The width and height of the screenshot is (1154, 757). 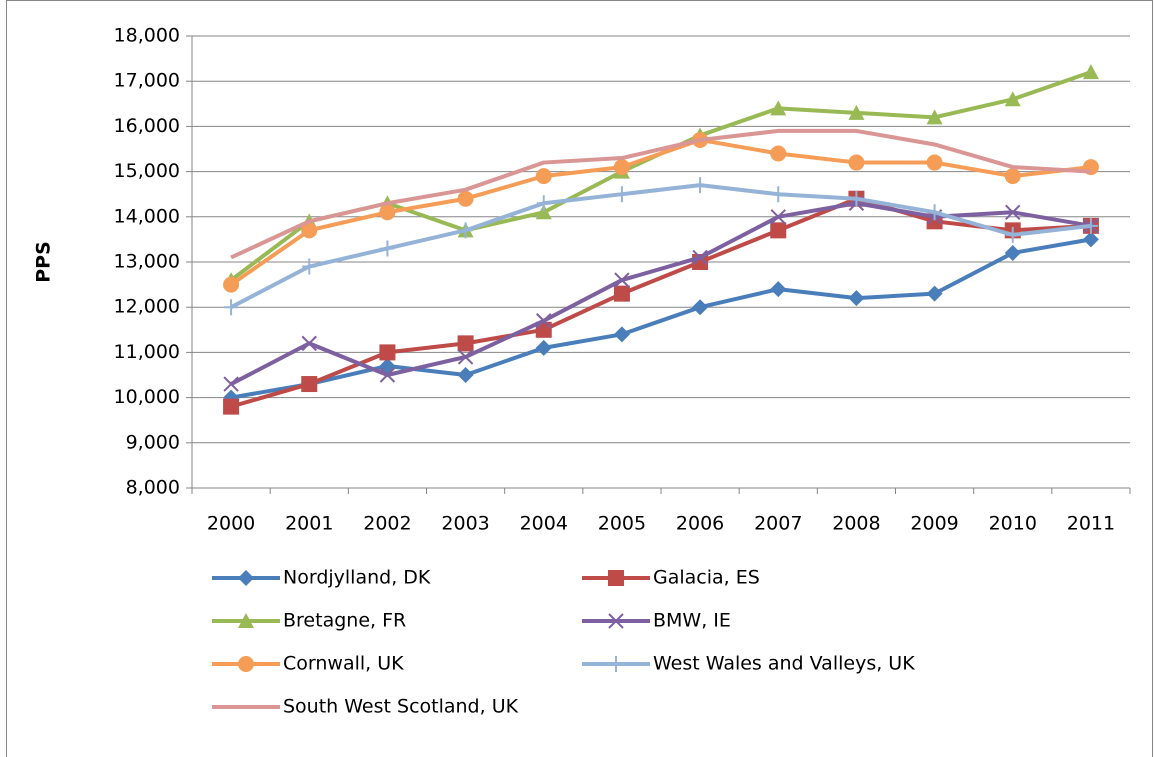 What do you see at coordinates (147, 307) in the screenshot?
I see `y-tick-label: 12,000` at bounding box center [147, 307].